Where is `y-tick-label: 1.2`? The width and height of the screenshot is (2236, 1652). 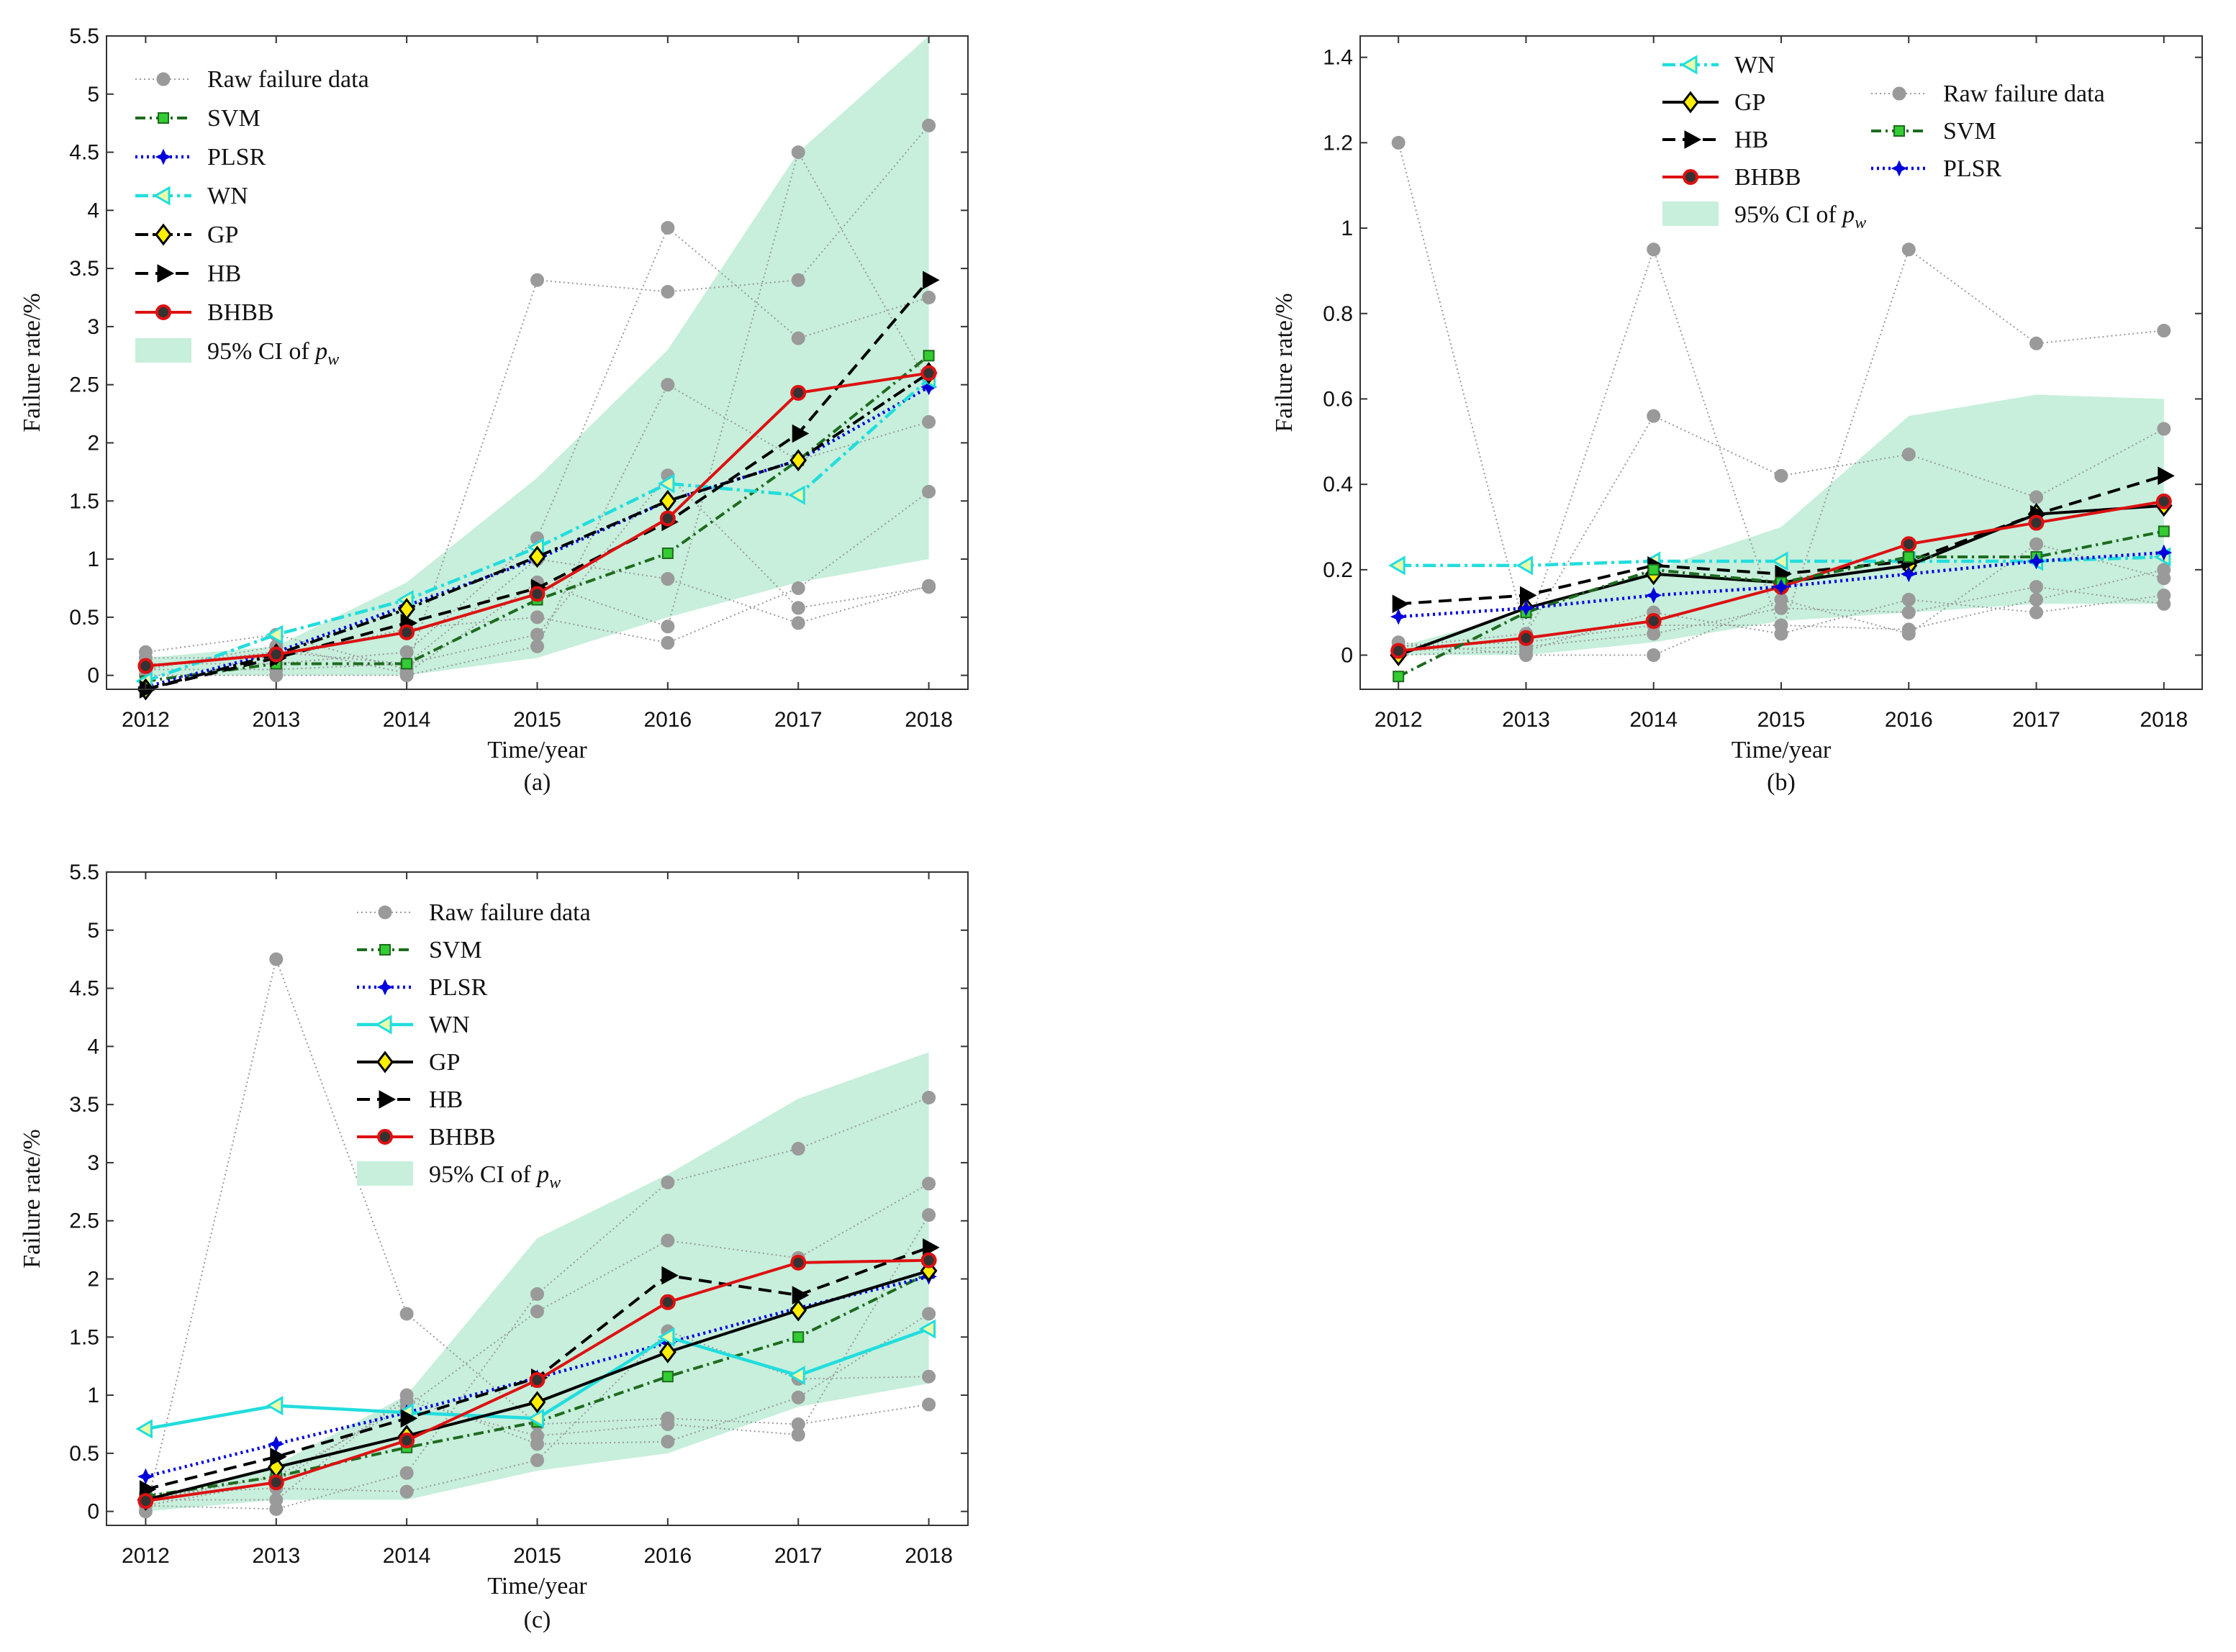 y-tick-label: 1.2 is located at coordinates (1338, 143).